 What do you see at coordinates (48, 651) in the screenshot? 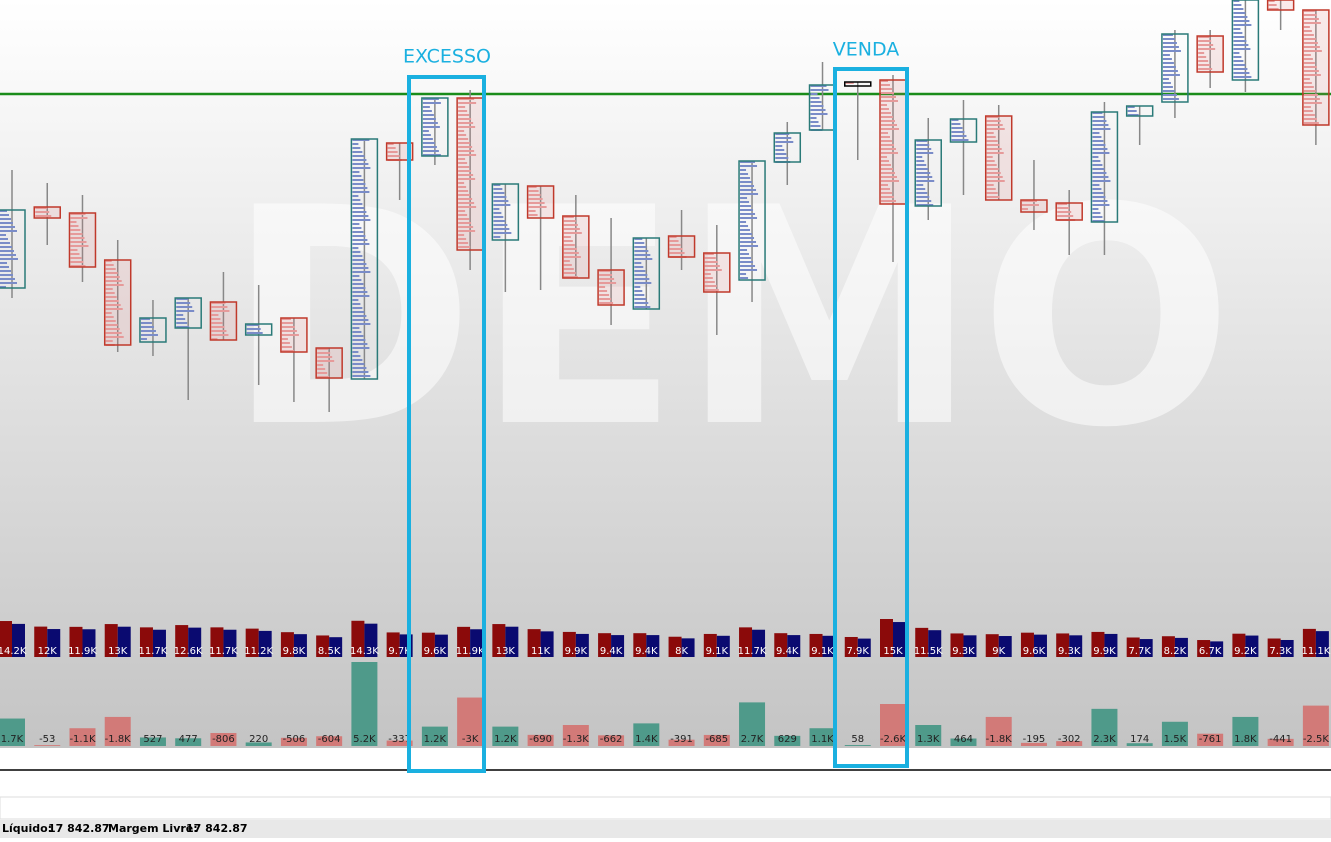
I see `volume-label: 12K` at bounding box center [48, 651].